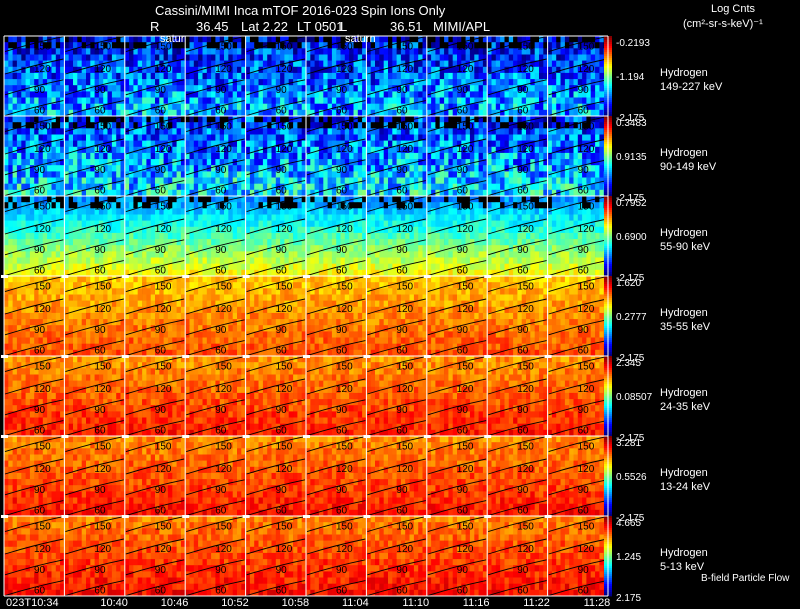  Describe the element at coordinates (34, 76) in the screenshot. I see `panel-r0-c0: 150 120 90 60` at that location.